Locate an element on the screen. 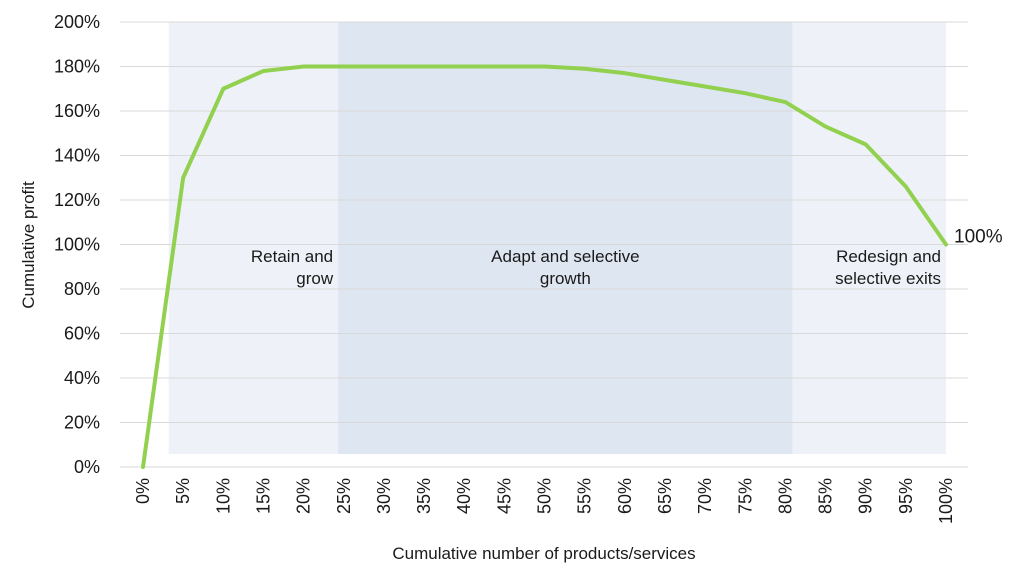 The image size is (1016, 588). zone-label-1: Retain and grow is located at coordinates (292, 267).